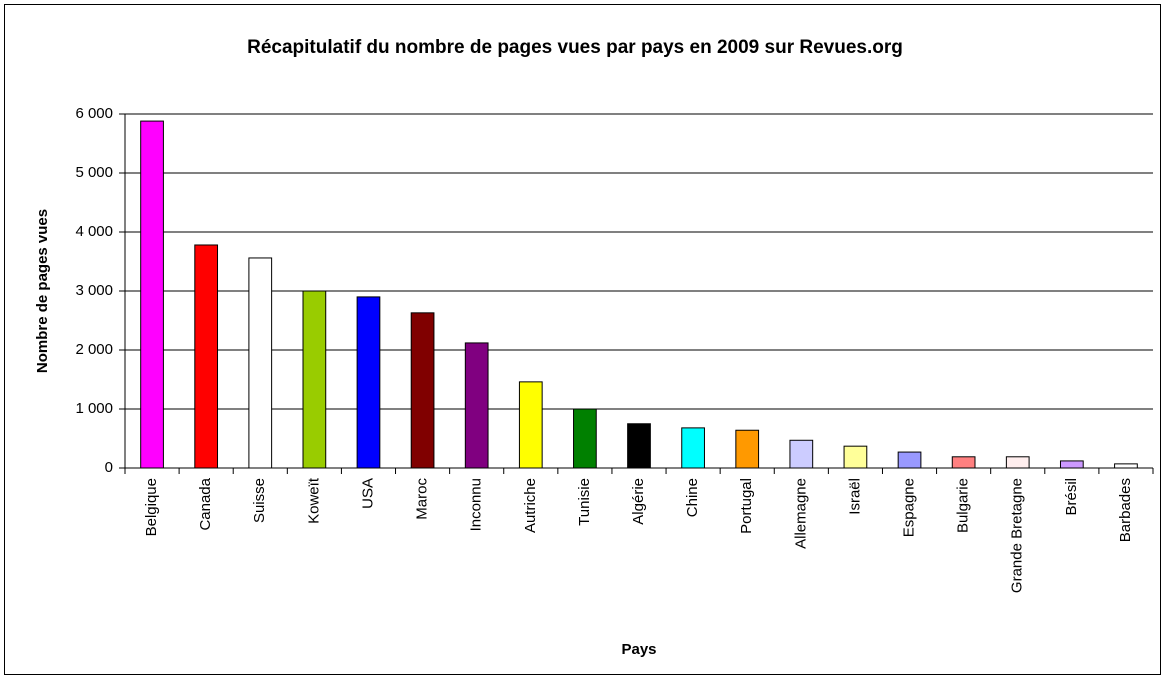 The width and height of the screenshot is (1165, 679). I want to click on x-tick-label: Koweït, so click(313, 500).